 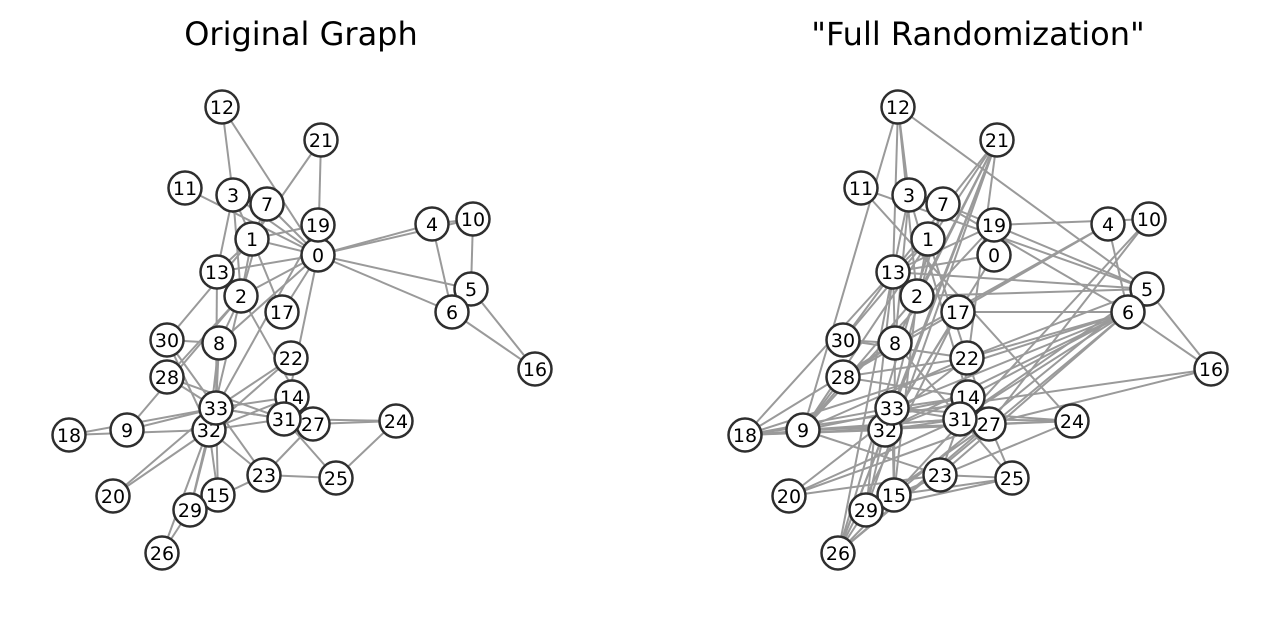 What do you see at coordinates (452, 313) in the screenshot?
I see `original-node-label: 6` at bounding box center [452, 313].